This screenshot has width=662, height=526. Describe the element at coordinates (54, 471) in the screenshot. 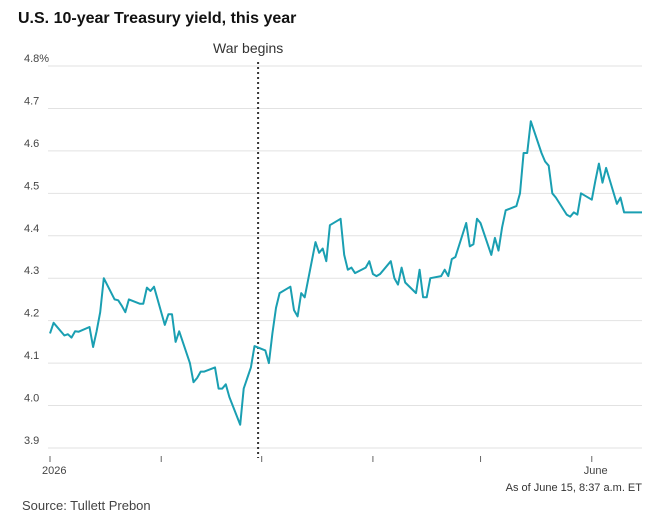

I see `x-tick-label: 2026` at that location.